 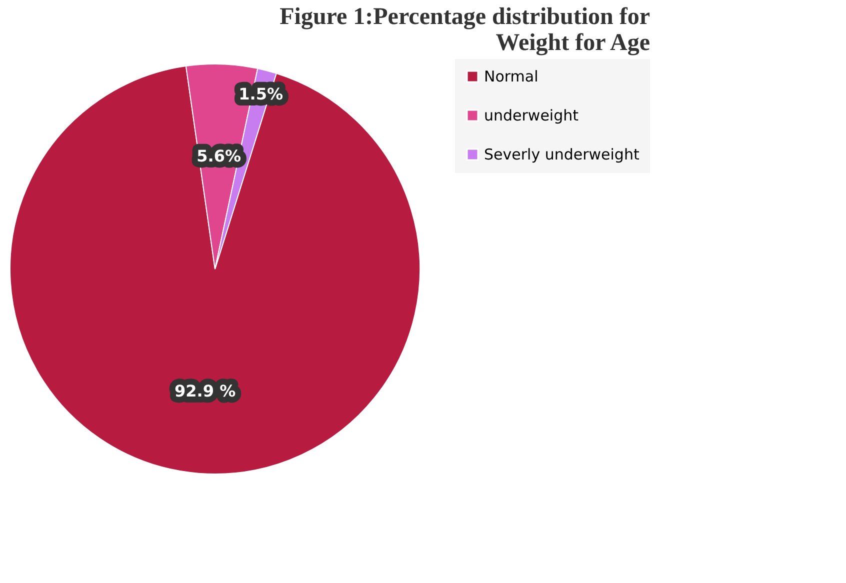 I want to click on legend-label: Normal, so click(x=511, y=77).